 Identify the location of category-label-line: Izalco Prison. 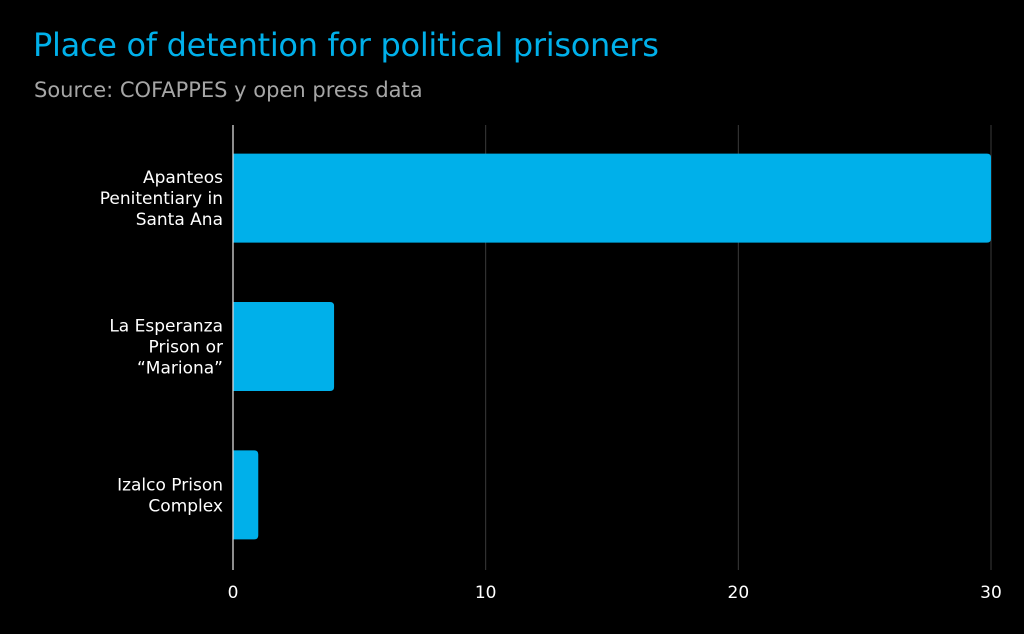
(170, 485).